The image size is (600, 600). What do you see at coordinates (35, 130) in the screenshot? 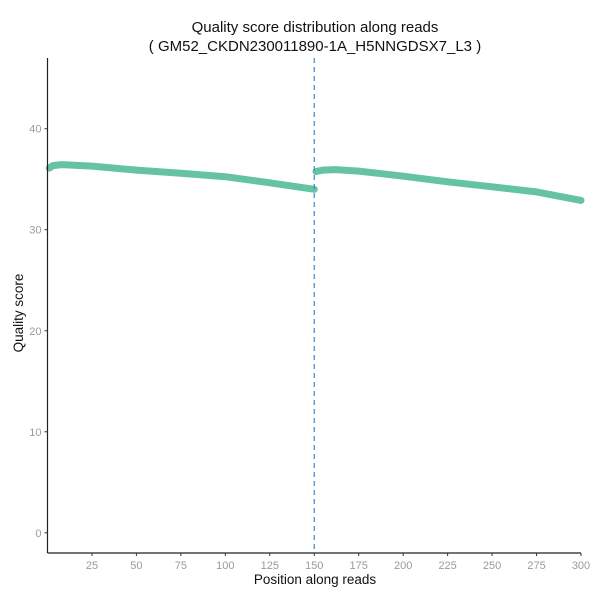
I see `y-tick-label: 40` at bounding box center [35, 130].